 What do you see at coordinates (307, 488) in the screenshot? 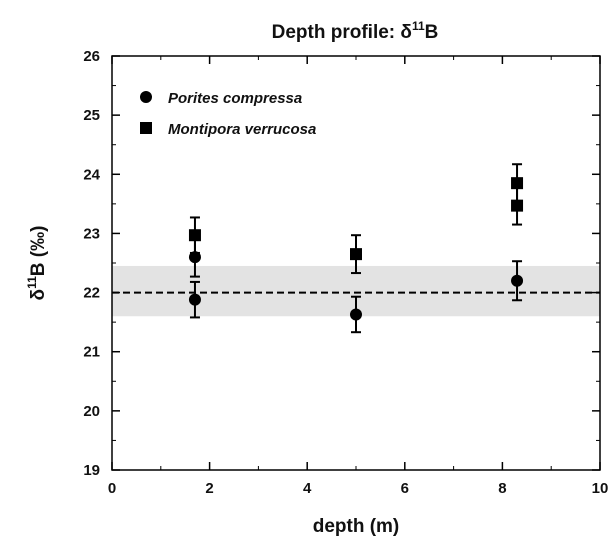
I see `x-tick-label: 4` at bounding box center [307, 488].